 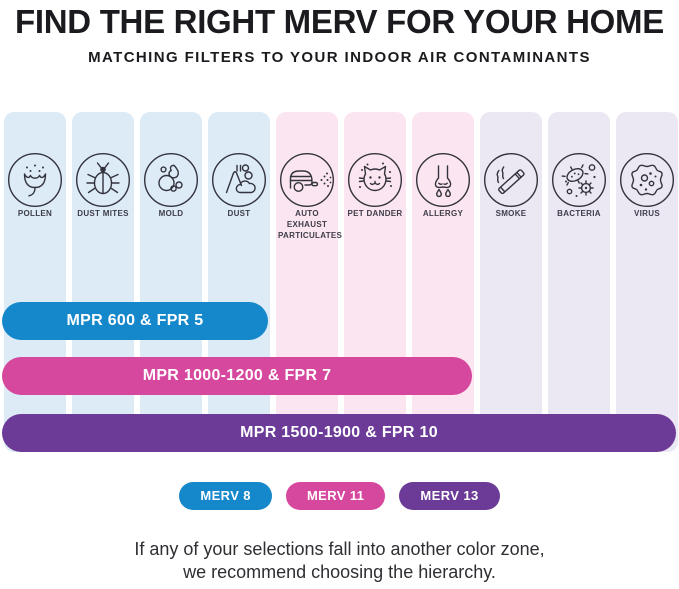 I want to click on contaminant-label: BACTERIA, so click(x=579, y=213).